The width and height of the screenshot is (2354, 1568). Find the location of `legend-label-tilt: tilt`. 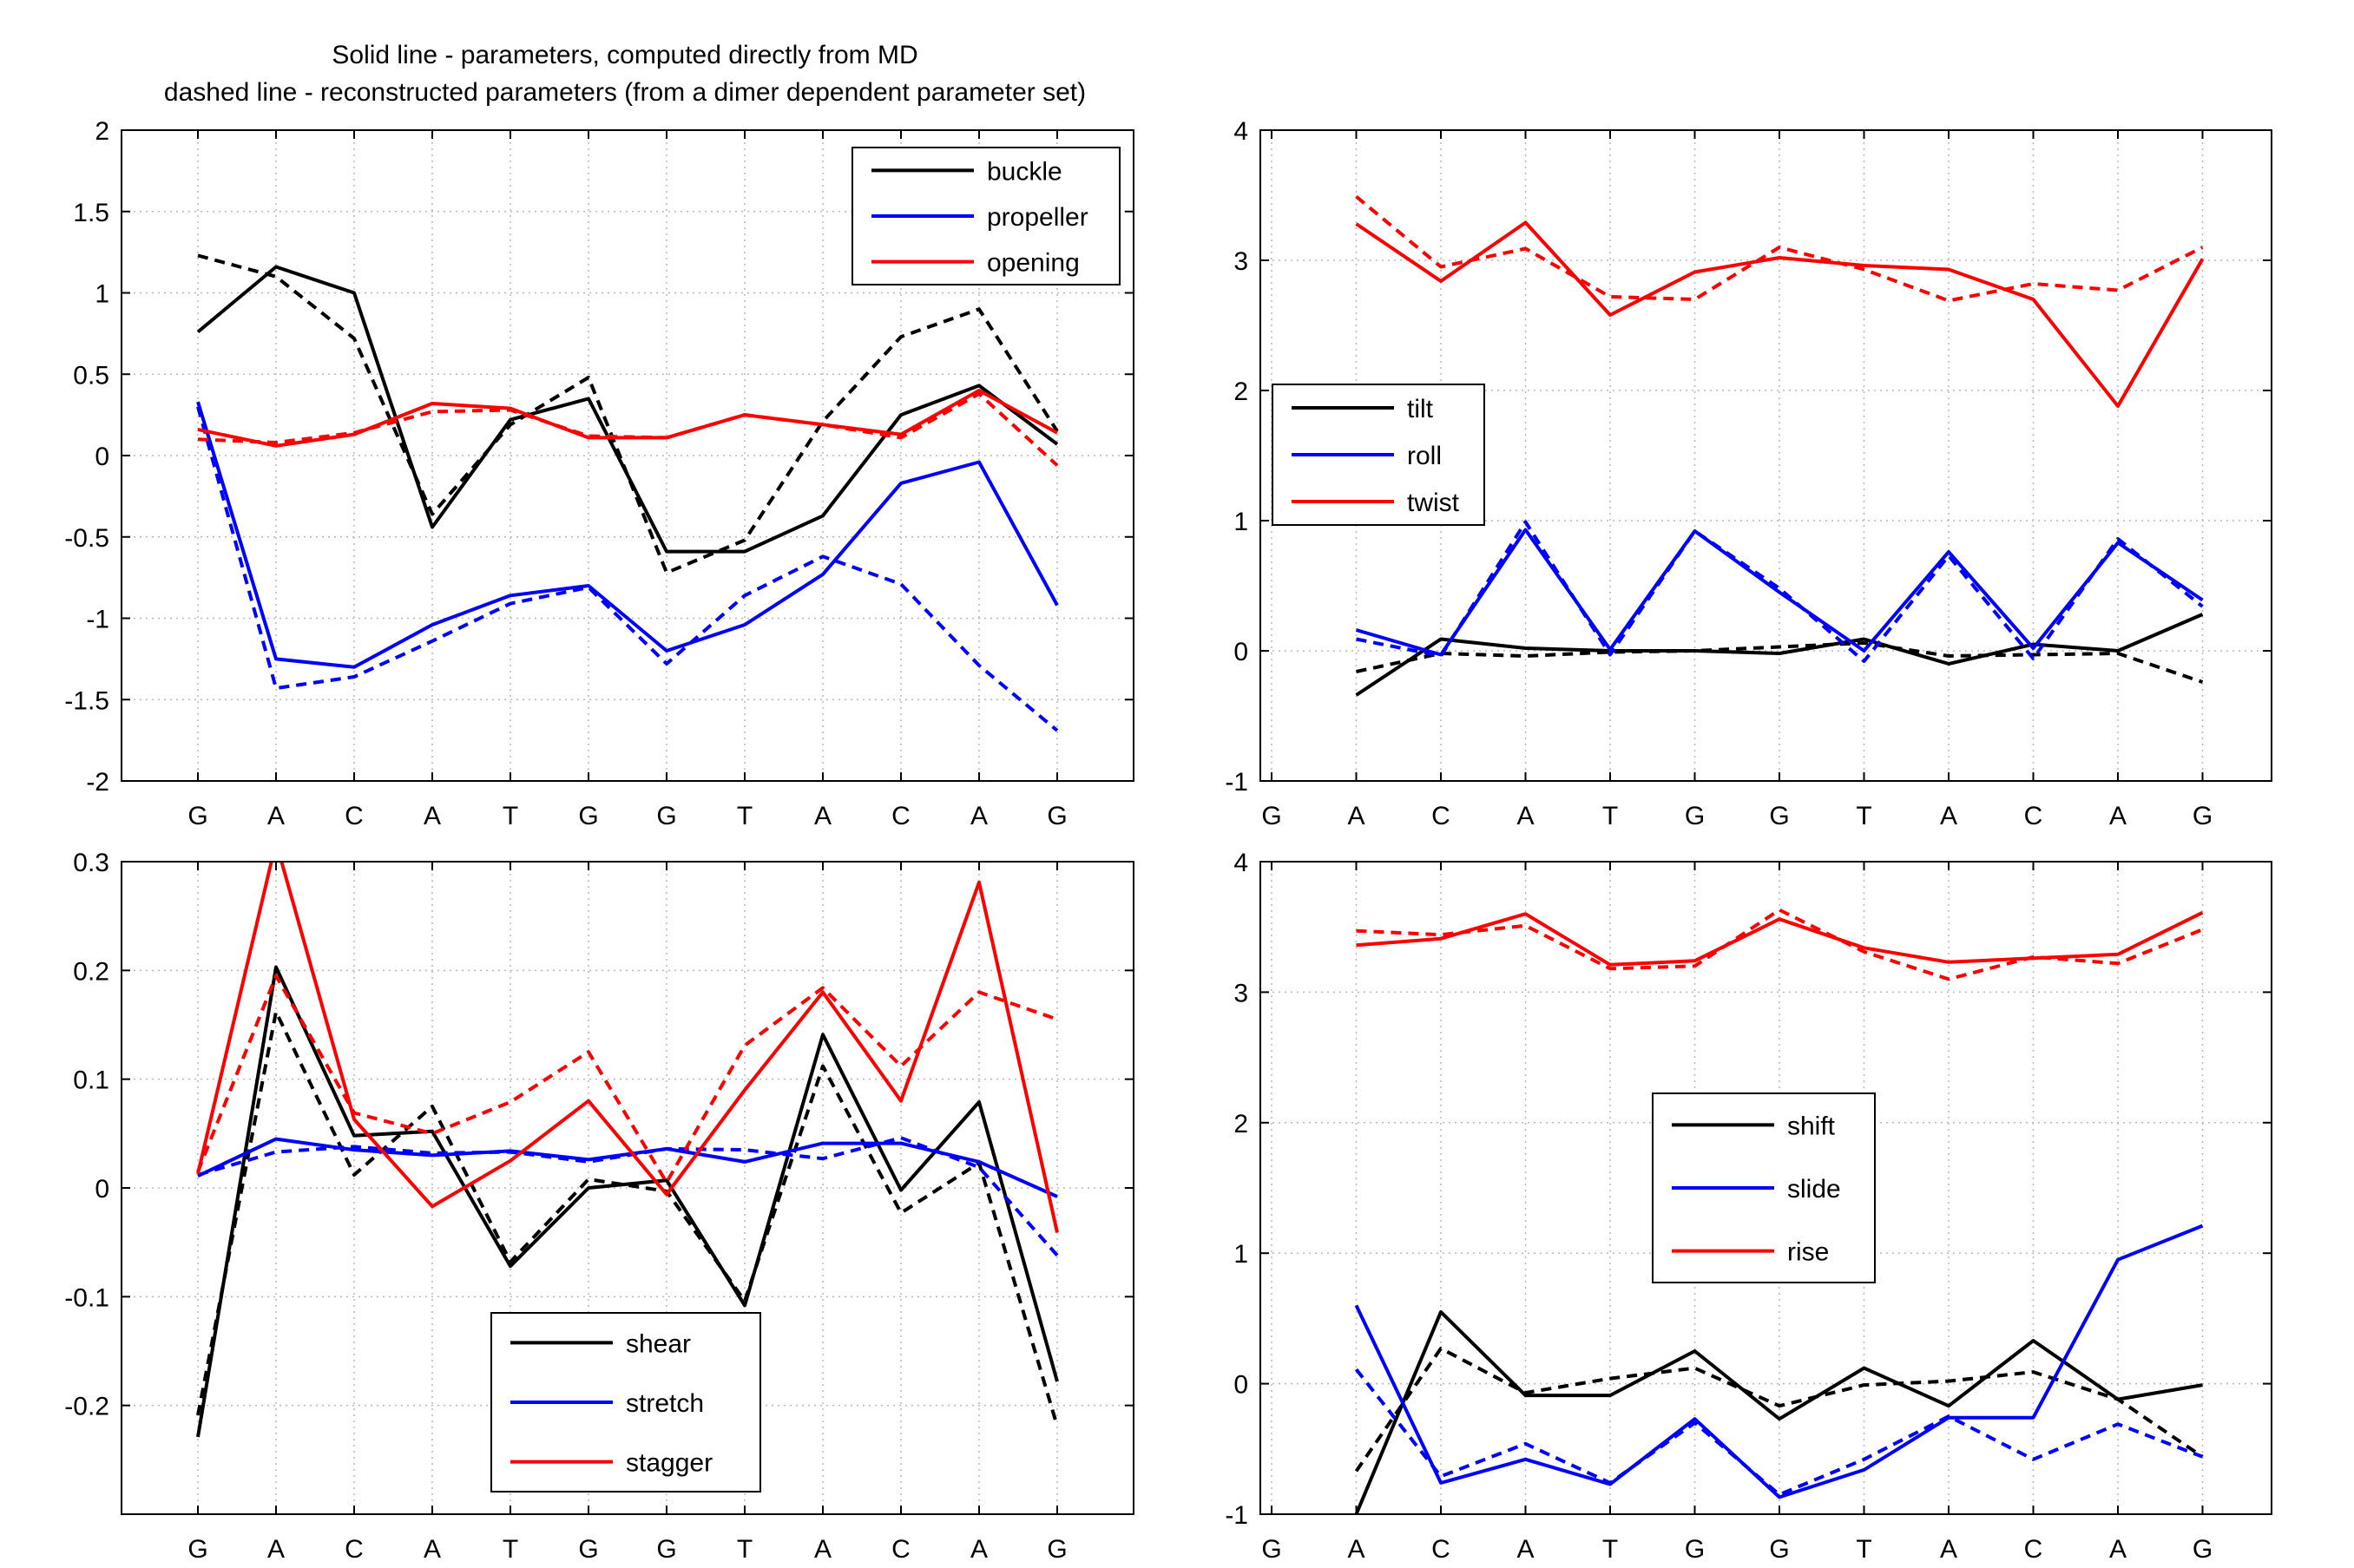

legend-label-tilt: tilt is located at coordinates (1421, 409).